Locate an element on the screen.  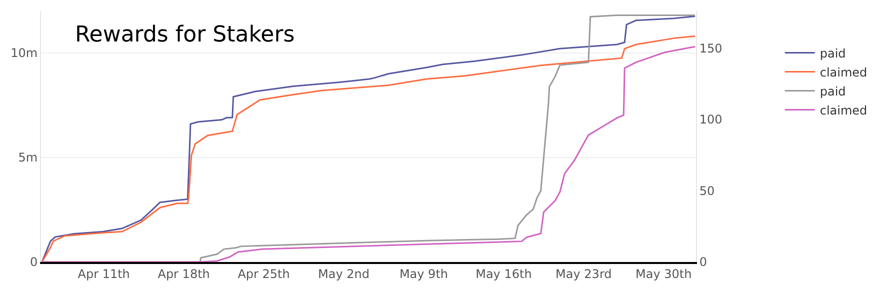
x-tick-label: May 16th is located at coordinates (504, 274).